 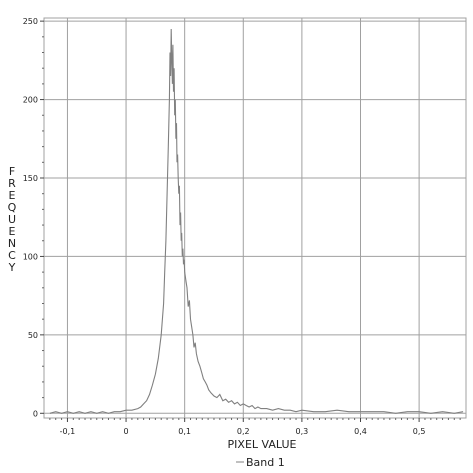 What do you see at coordinates (12, 183) in the screenshot?
I see `y-axis-title-letter: R` at bounding box center [12, 183].